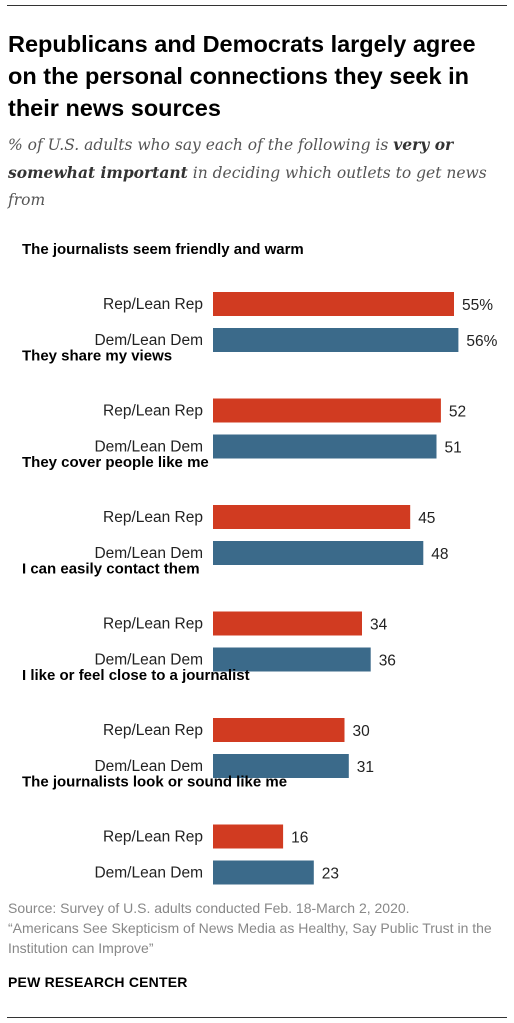 Image resolution: width=514 pixels, height=1023 pixels. I want to click on data-label: 30, so click(362, 731).